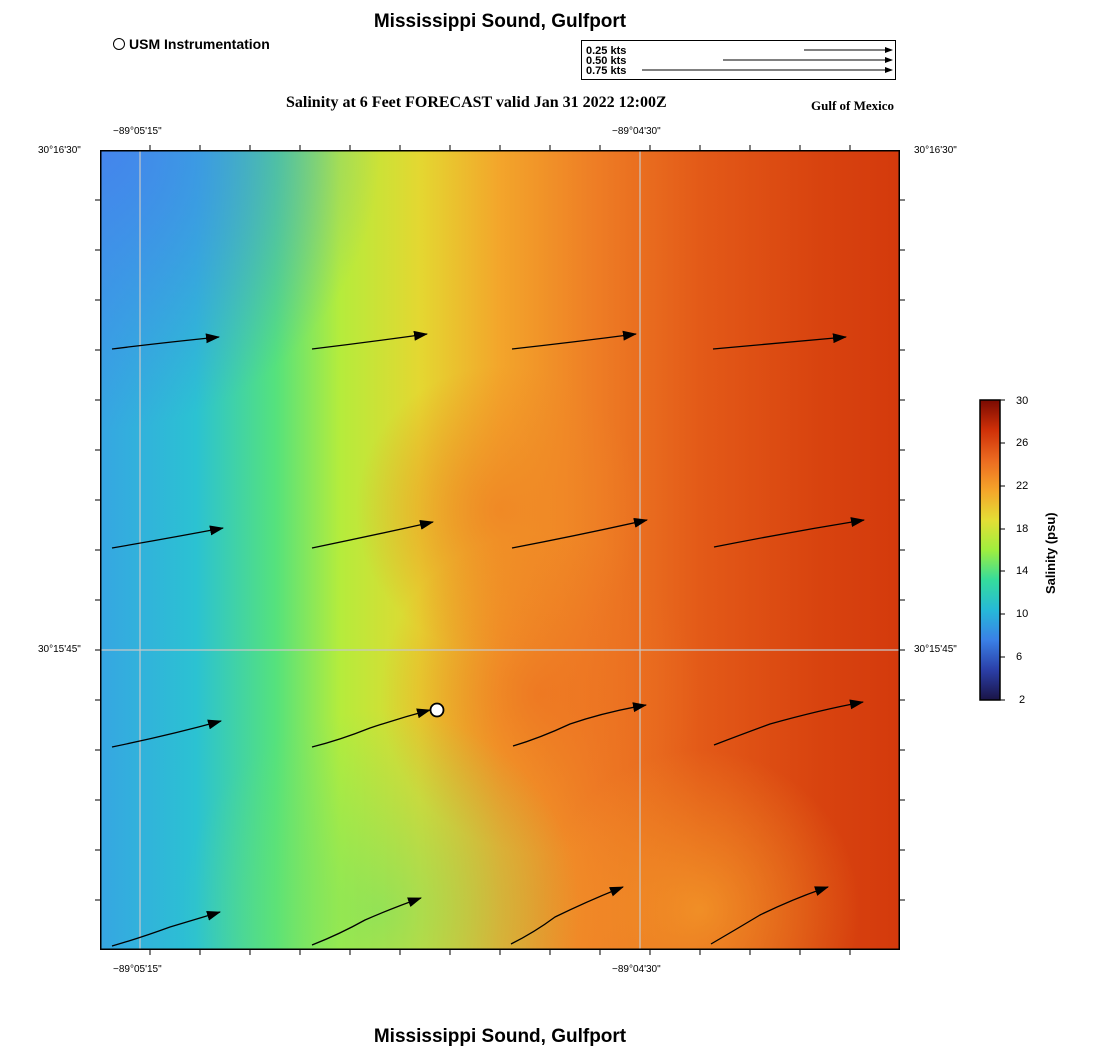 Image resolution: width=1100 pixels, height=1050 pixels. Describe the element at coordinates (1022, 401) in the screenshot. I see `colorbar-tick-30: 30` at that location.